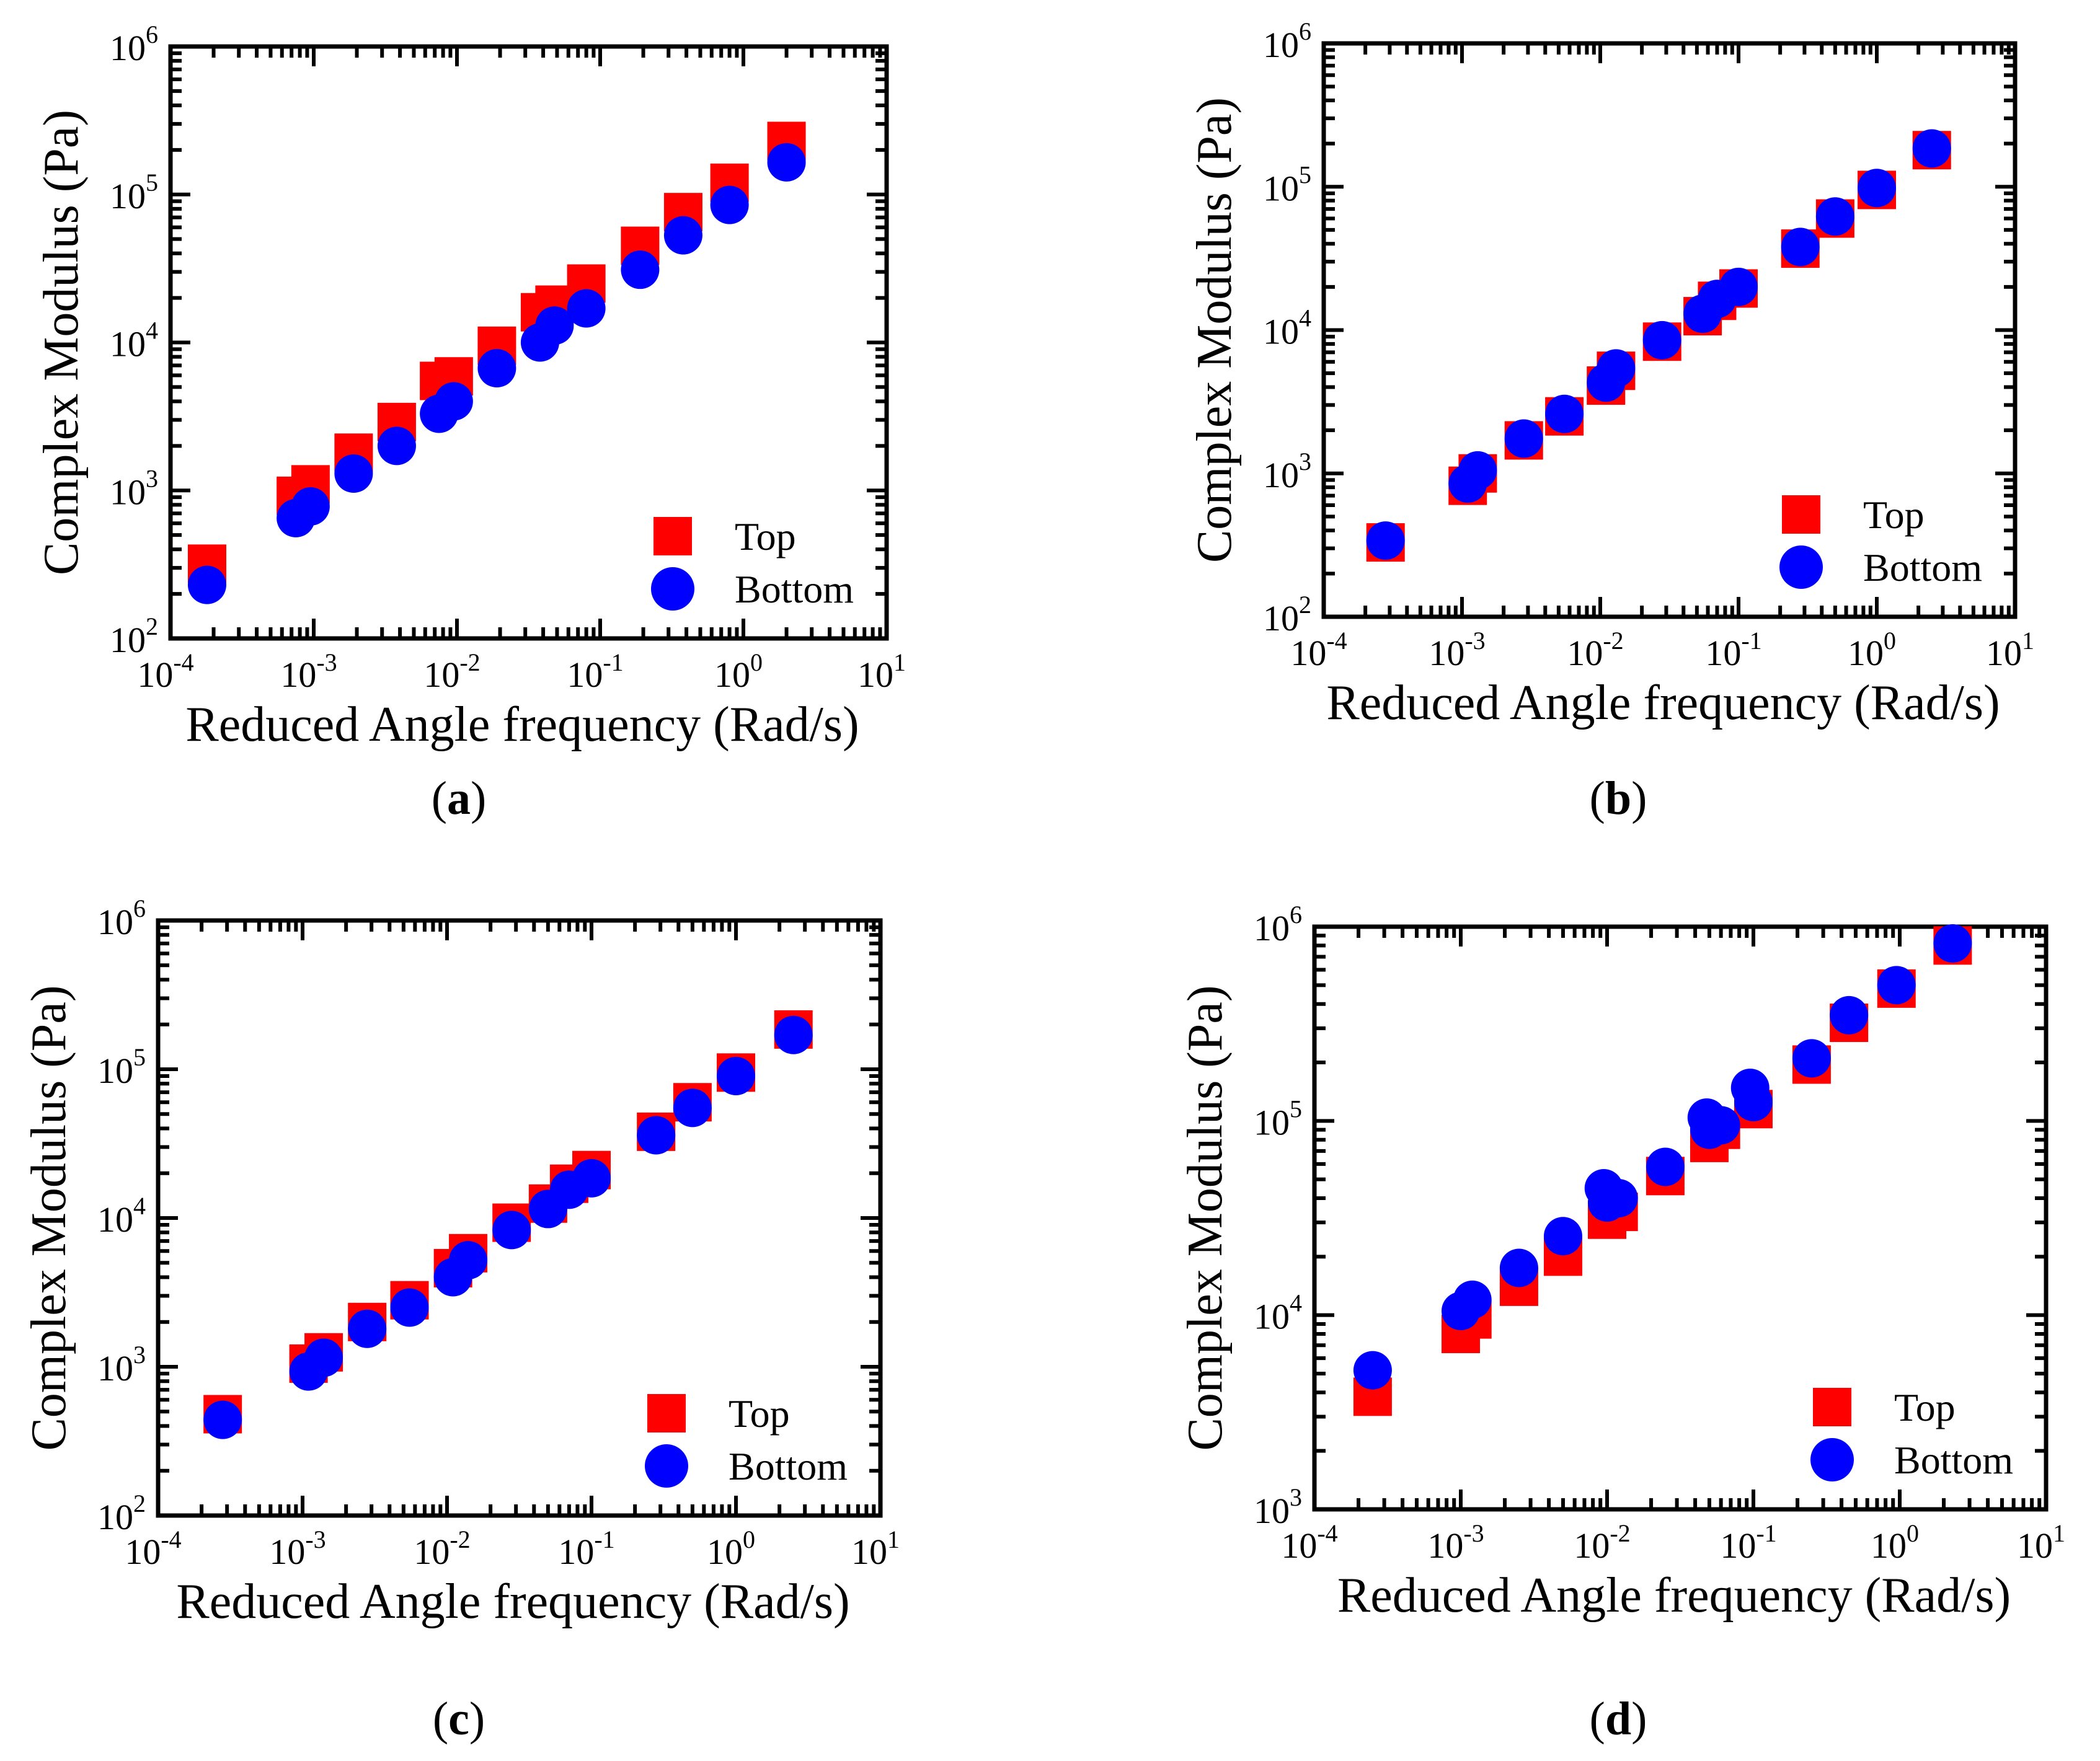 This screenshot has height=1761, width=2100. What do you see at coordinates (459, 798) in the screenshot?
I see `panel-label-a: (a)` at bounding box center [459, 798].